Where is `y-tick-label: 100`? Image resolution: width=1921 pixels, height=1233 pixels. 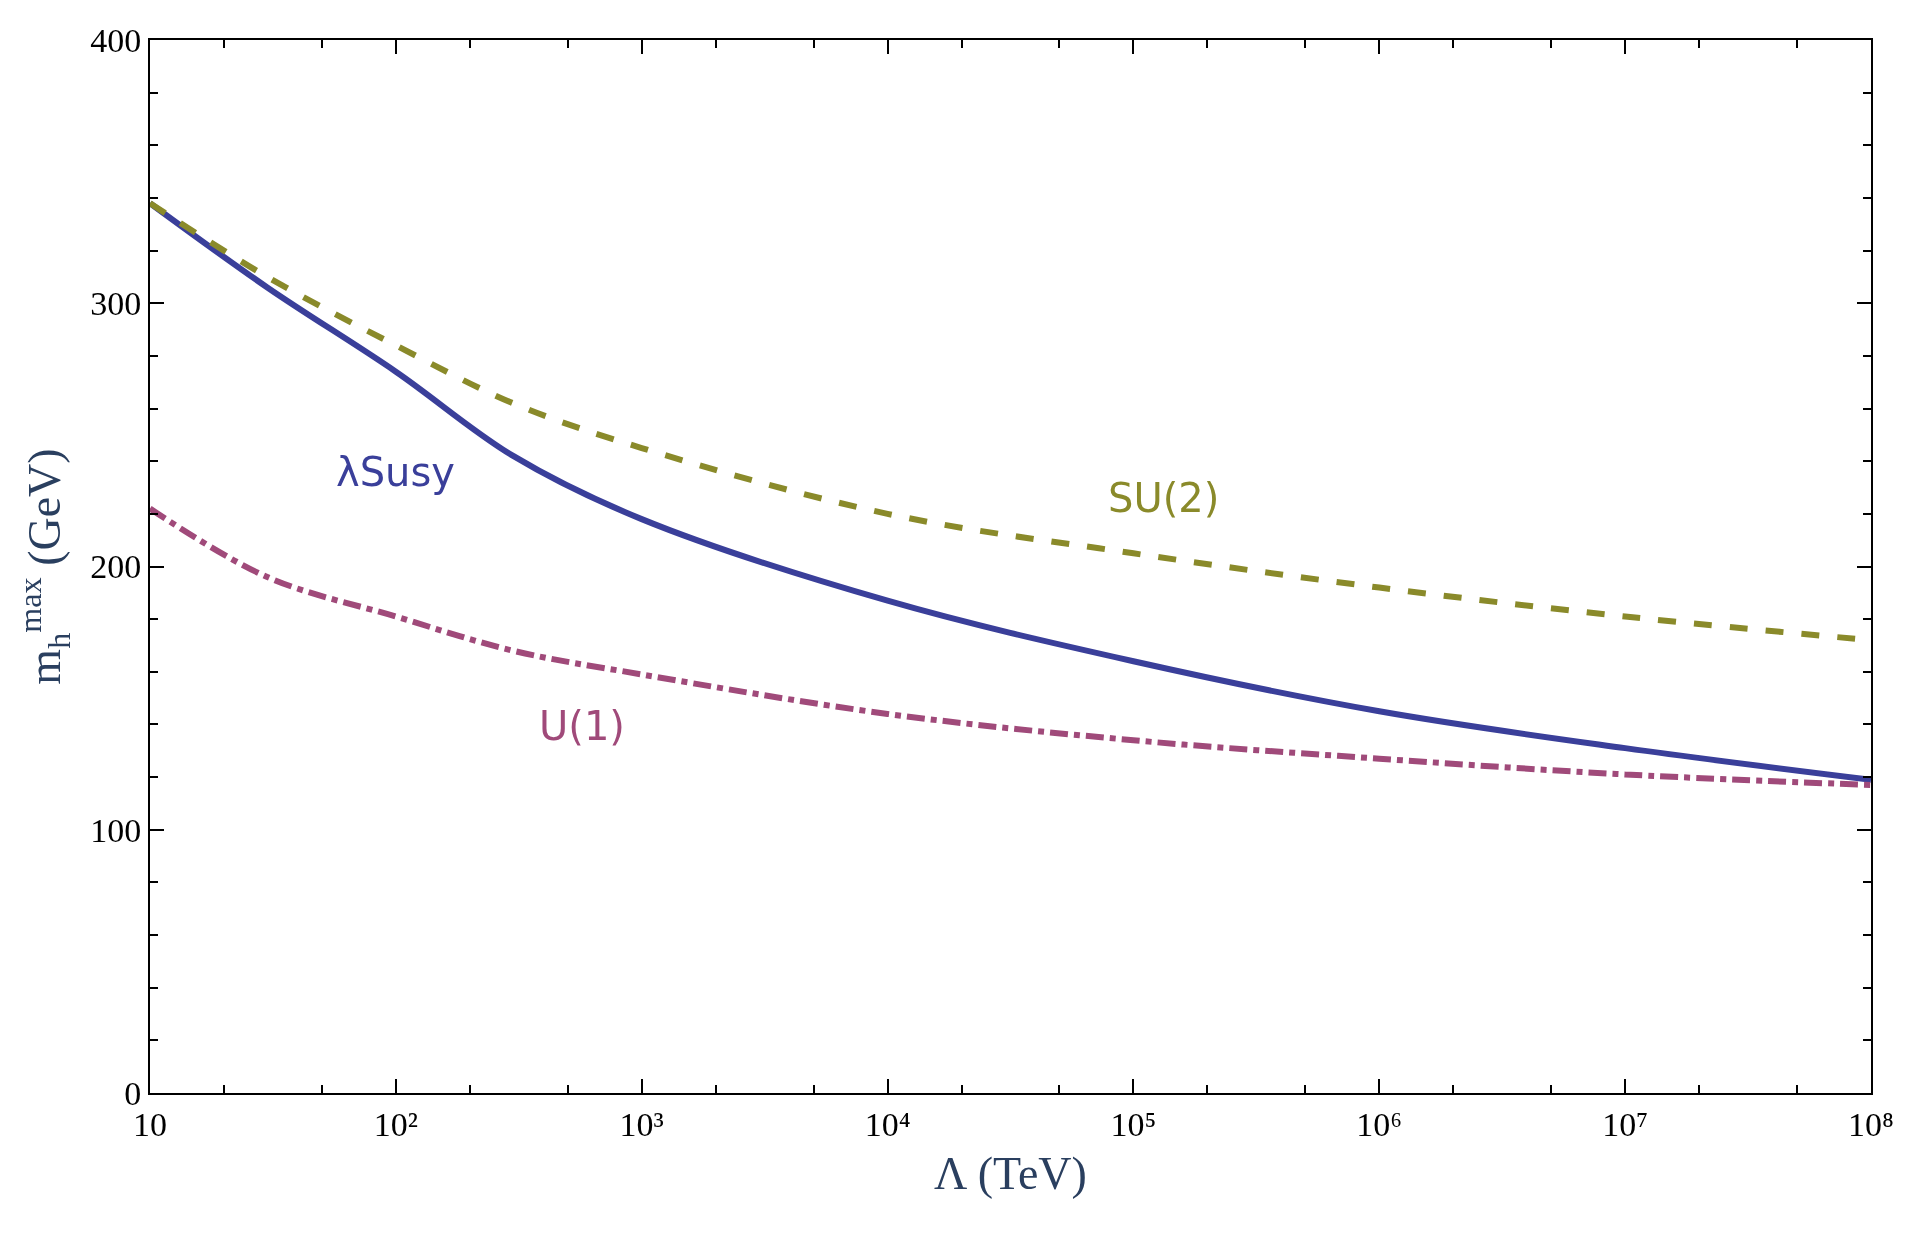 y-tick-label: 100 is located at coordinates (116, 830).